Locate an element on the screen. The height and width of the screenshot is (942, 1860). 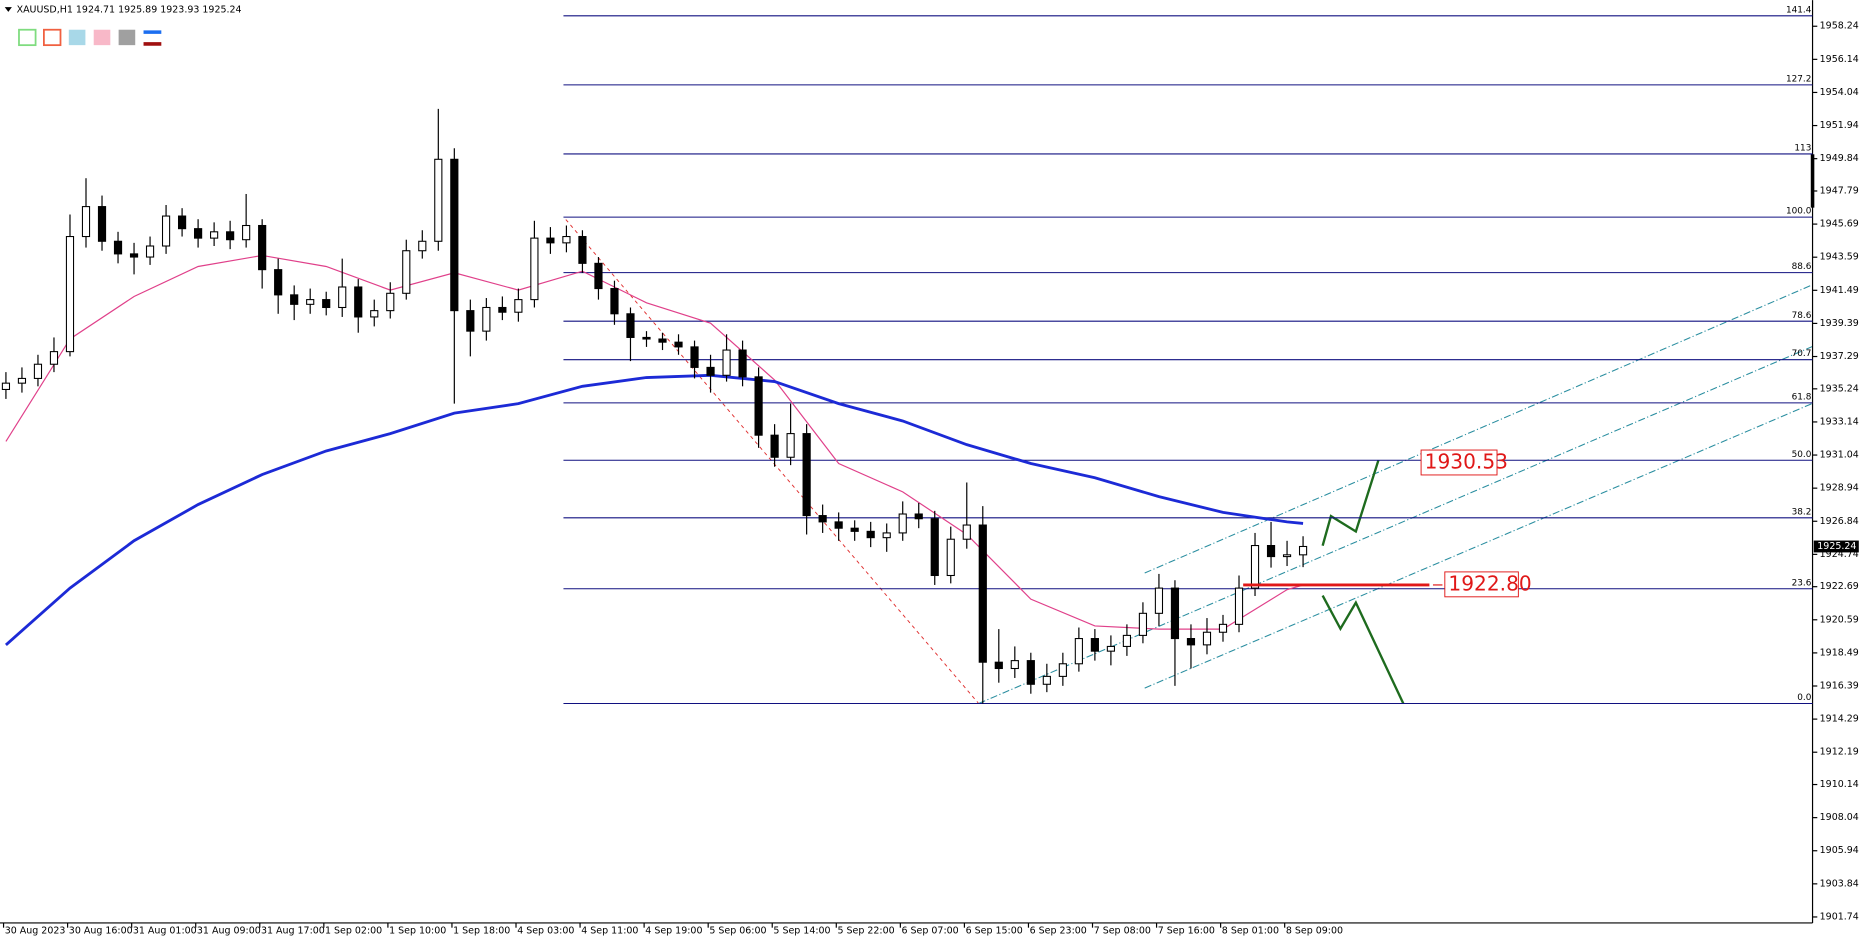
x-tick-label: 30 Aug 16:00 is located at coordinates (101, 931).